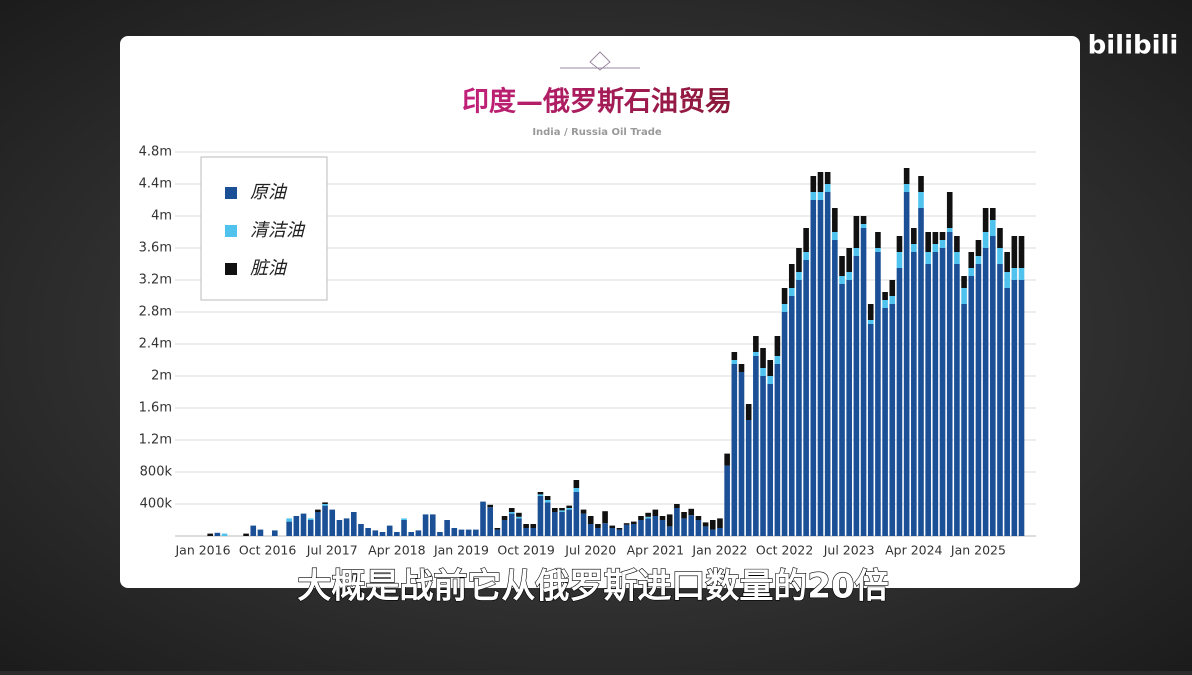 This screenshot has width=1192, height=675. Describe the element at coordinates (600, 61) in the screenshot. I see `ornament` at that location.